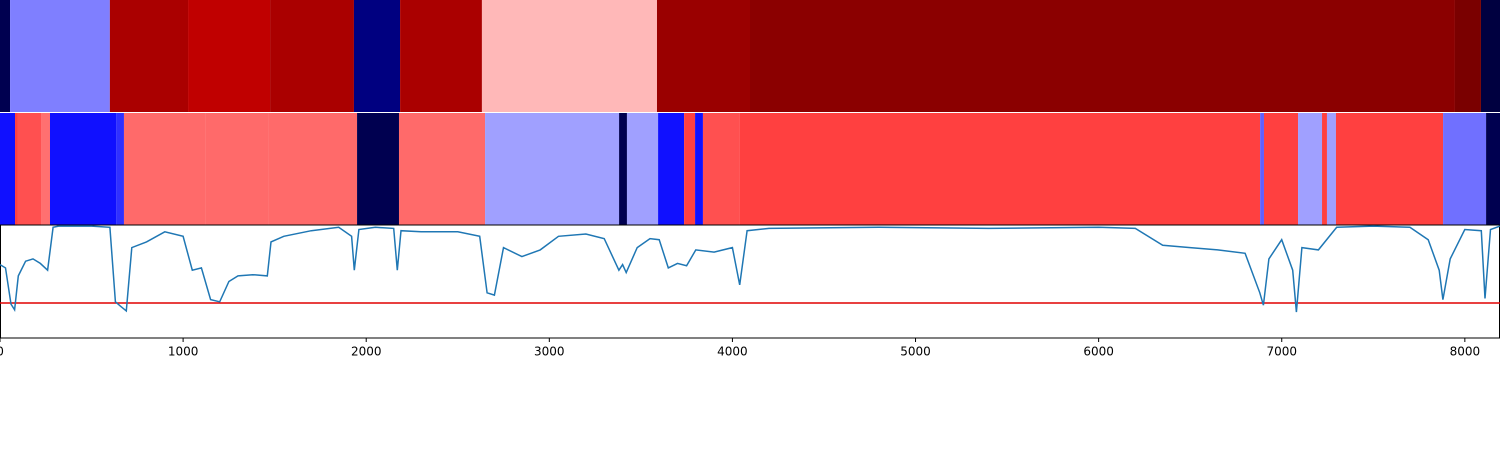 Image resolution: width=1500 pixels, height=454 pixels. I want to click on x-tick-label: 5000, so click(915, 352).